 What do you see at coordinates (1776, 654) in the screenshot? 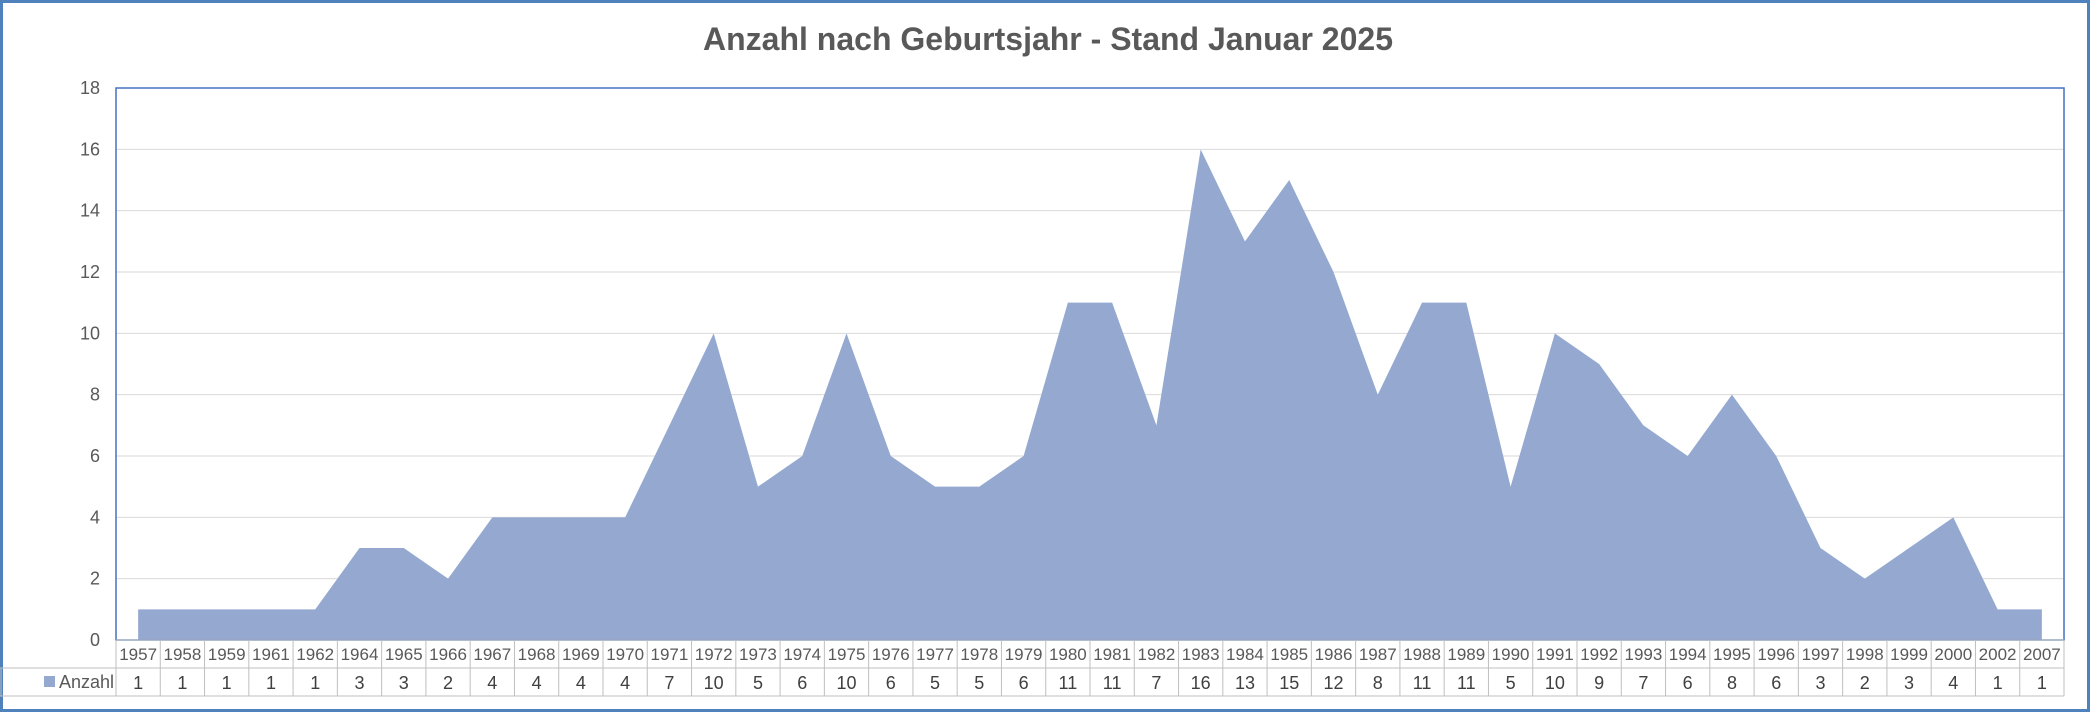
I see `x-tick-label: 1996` at bounding box center [1776, 654].